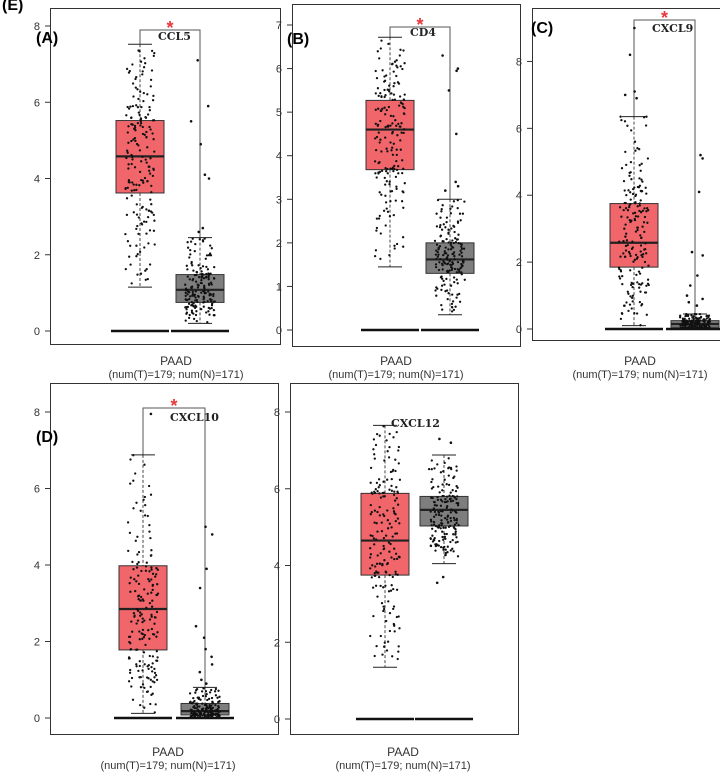 This screenshot has height=775, width=720. I want to click on y-tick-label: 8, so click(37, 413).